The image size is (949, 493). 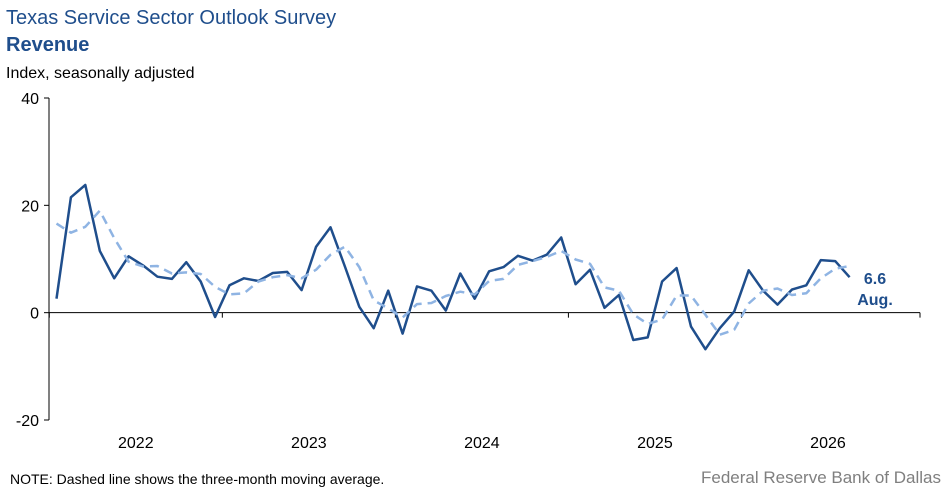 What do you see at coordinates (655, 443) in the screenshot?
I see `x-tick-label: 2025` at bounding box center [655, 443].